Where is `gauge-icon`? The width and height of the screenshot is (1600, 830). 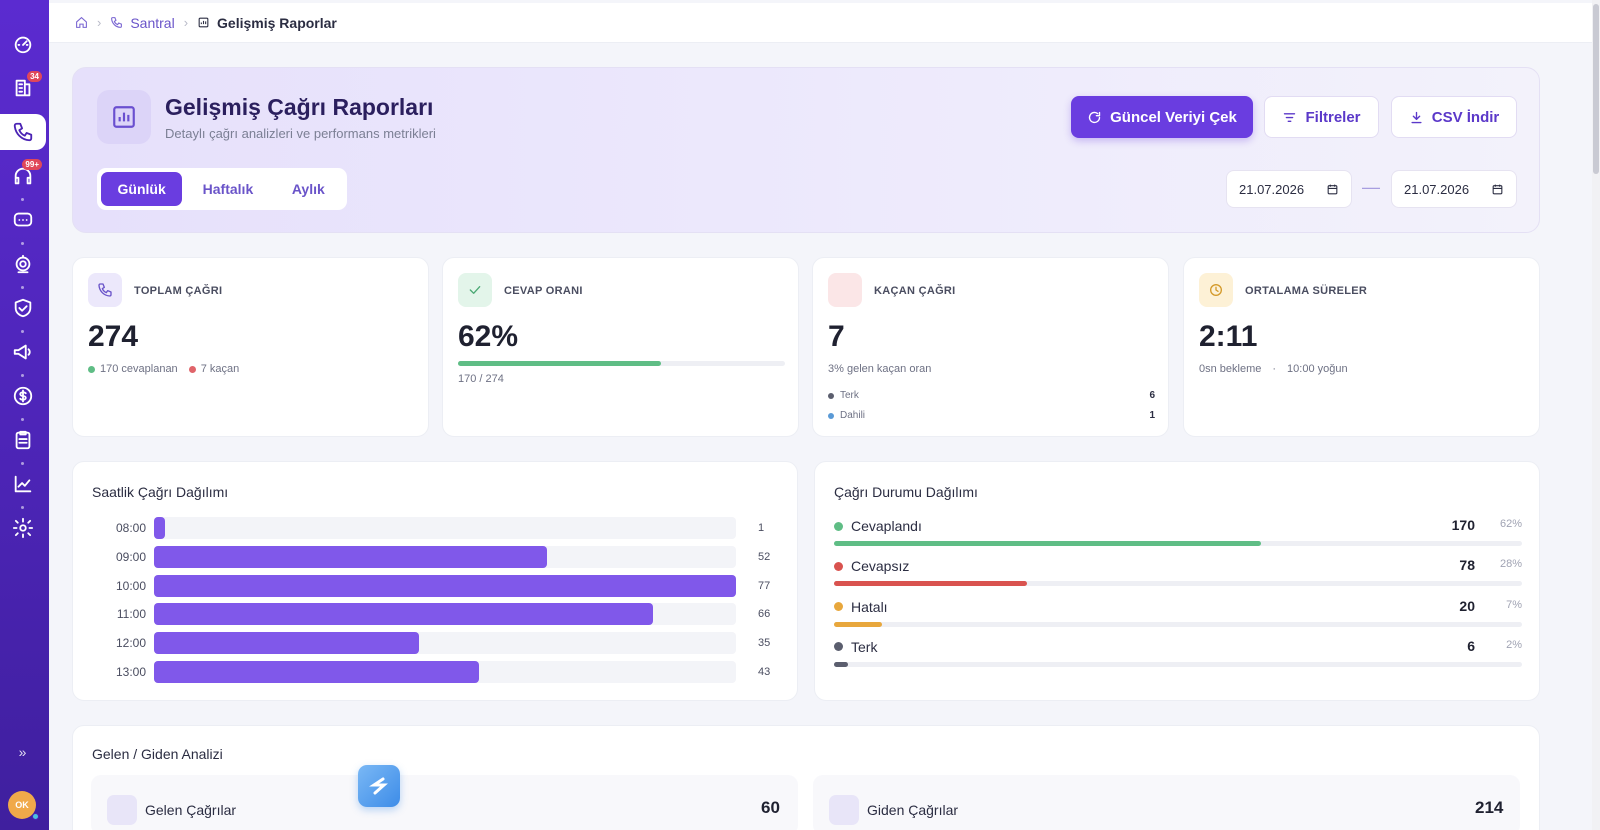
gauge-icon is located at coordinates (22, 45).